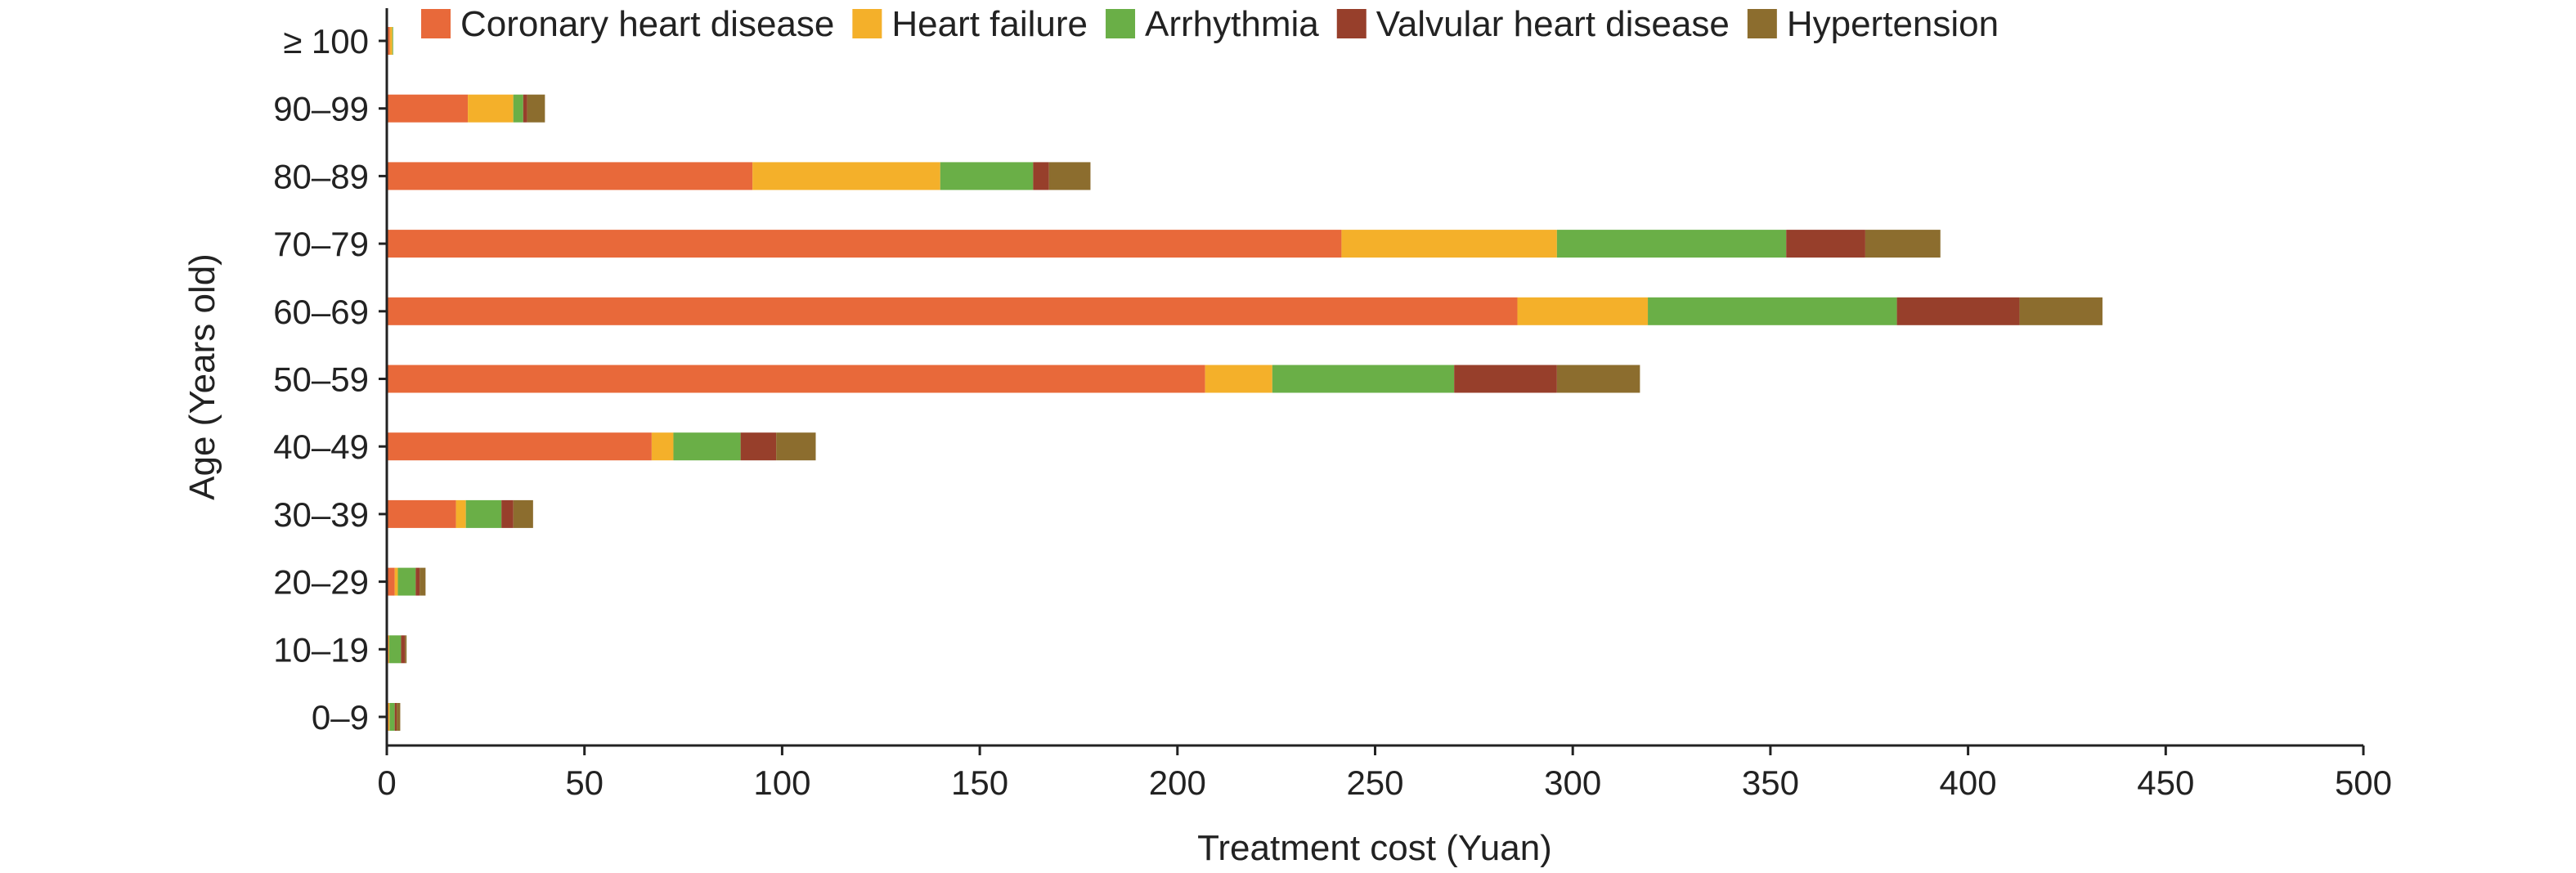 The width and height of the screenshot is (2576, 873). What do you see at coordinates (321, 582) in the screenshot?
I see `y-tick-label: 20–29` at bounding box center [321, 582].